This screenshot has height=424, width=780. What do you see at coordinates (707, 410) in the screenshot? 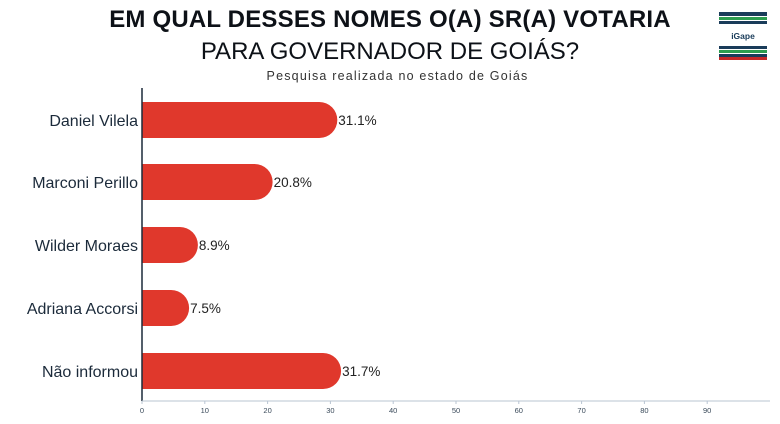
I see `x-tick-label: 90` at bounding box center [707, 410].